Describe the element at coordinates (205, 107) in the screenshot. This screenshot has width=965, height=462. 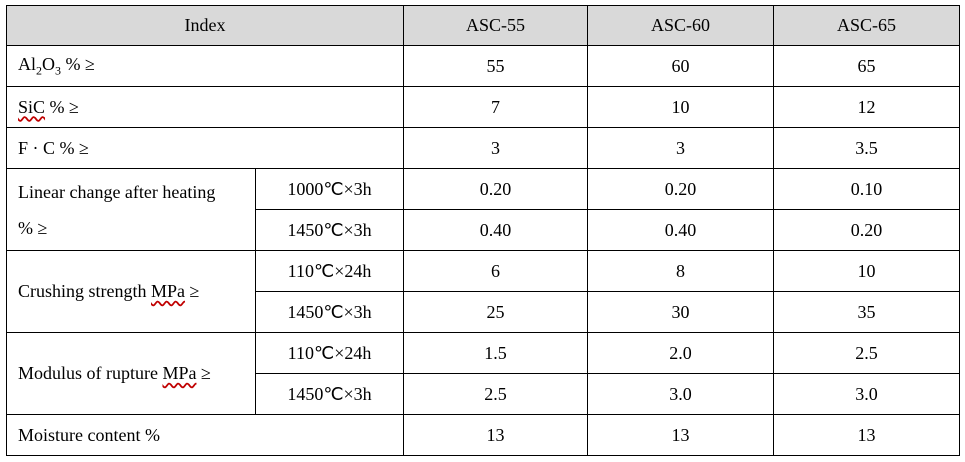
I see `row-label-sic: SiC % ≥` at that location.